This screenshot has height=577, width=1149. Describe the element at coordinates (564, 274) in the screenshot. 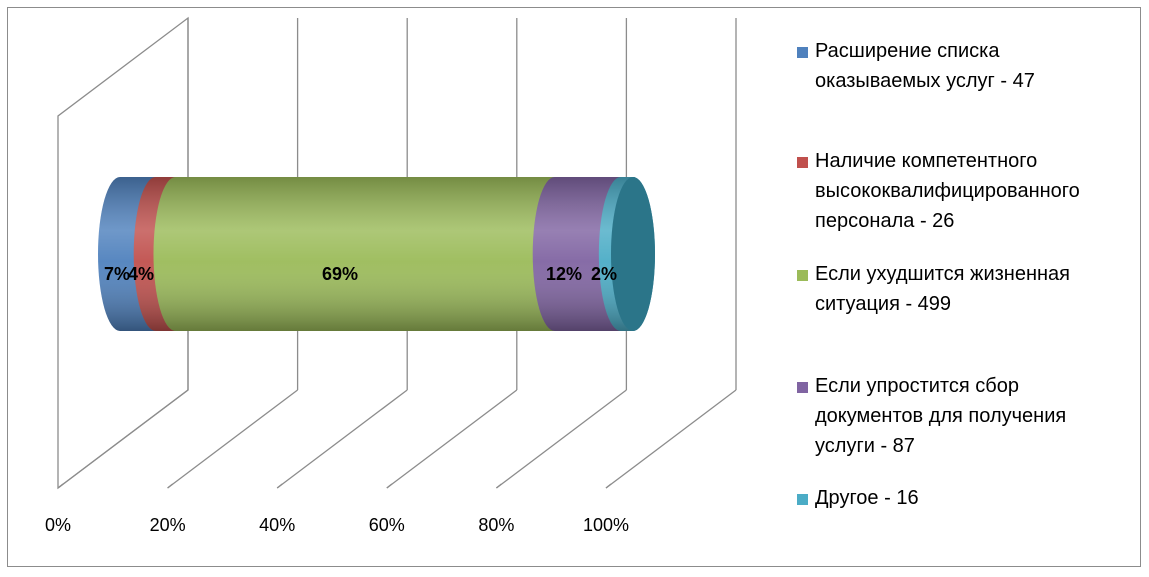

I see `data-label: 12%` at that location.